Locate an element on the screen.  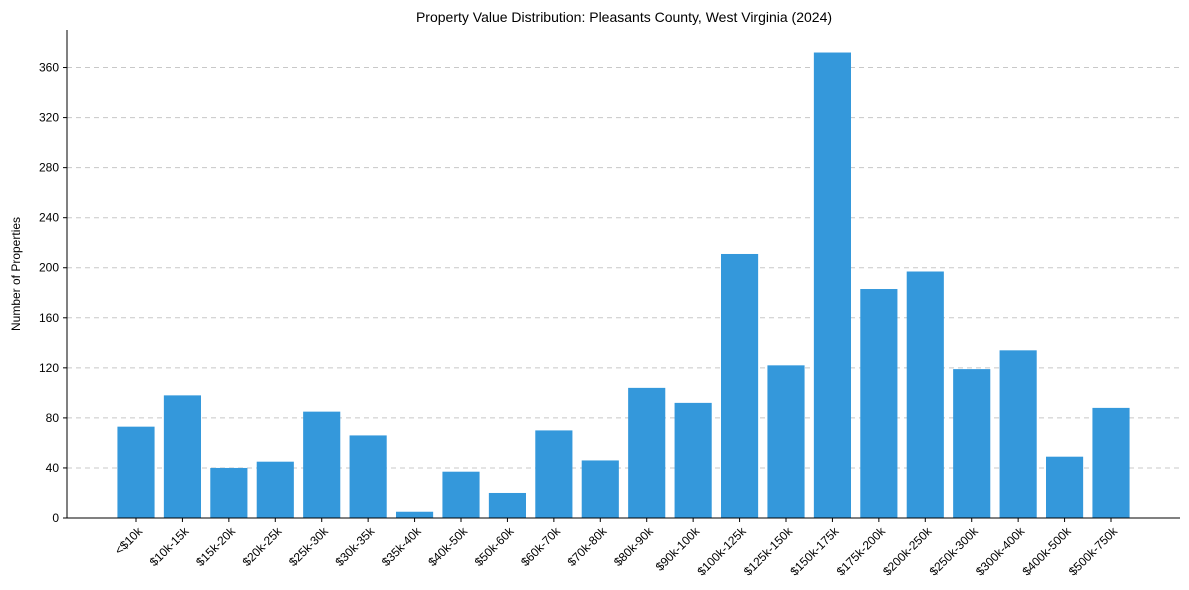
y-axis-label: Number of Properties is located at coordinates (16, 274).